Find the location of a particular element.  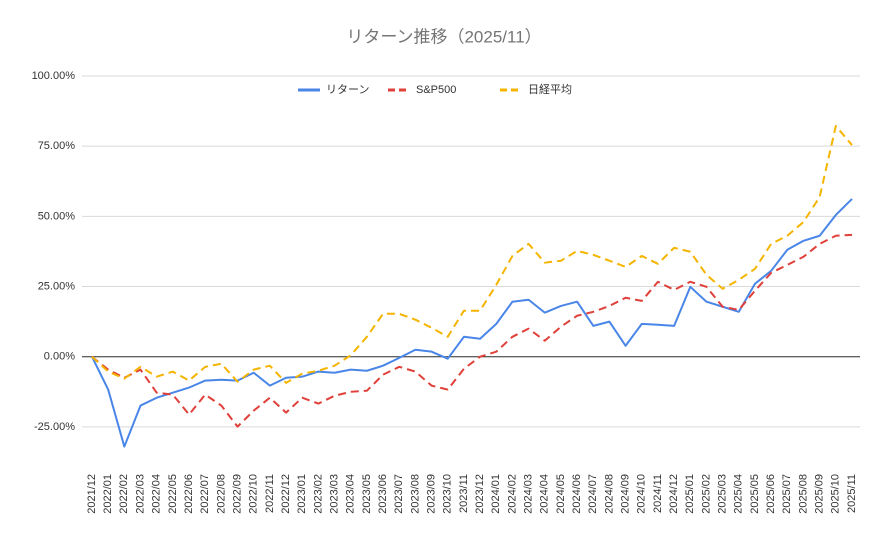

x-tick-label: 2024/02 is located at coordinates (512, 494).